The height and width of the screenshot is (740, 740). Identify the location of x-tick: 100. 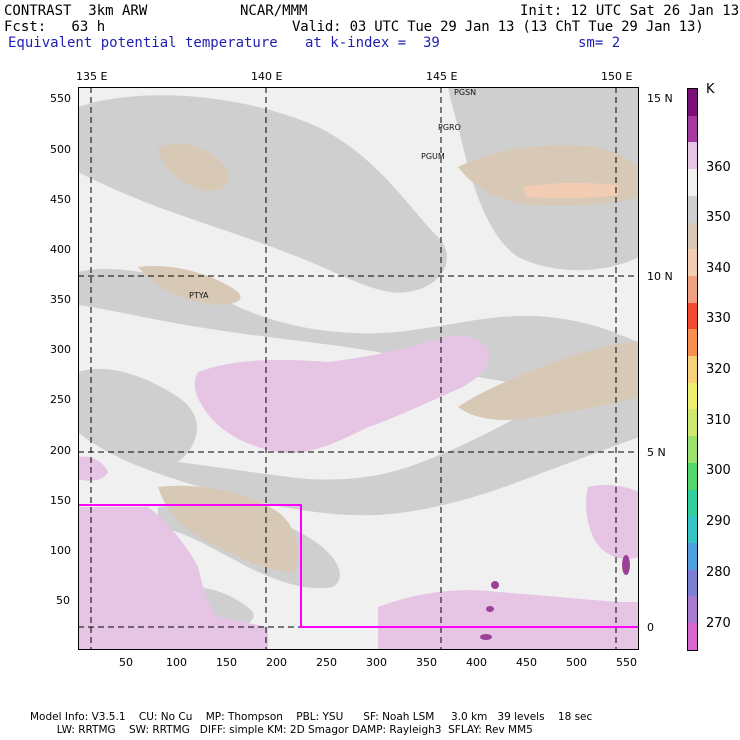
(176, 662).